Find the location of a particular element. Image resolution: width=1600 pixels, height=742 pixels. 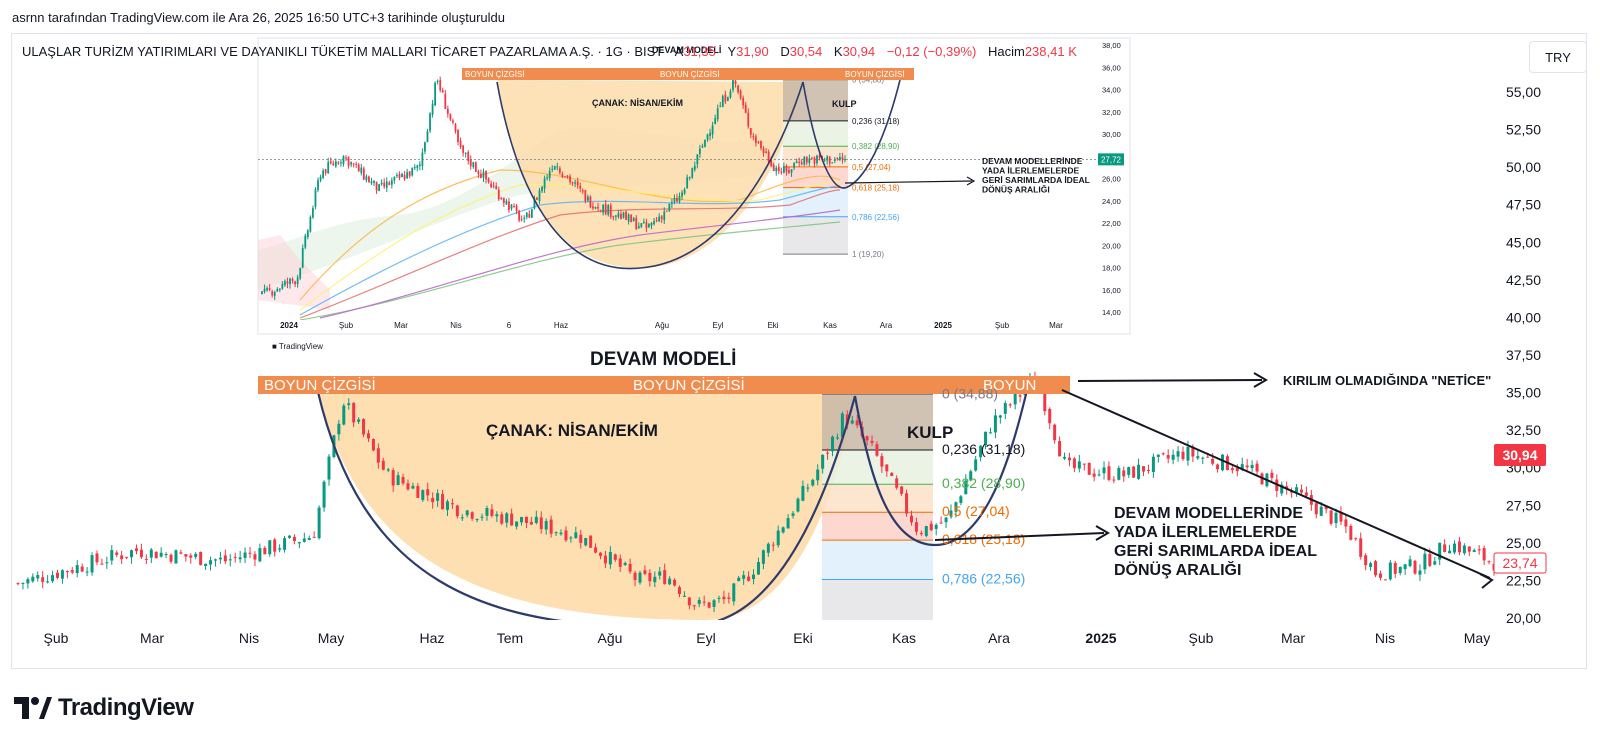

inset-neck-label: BOYUN ÇİZGİSİ is located at coordinates (495, 74).